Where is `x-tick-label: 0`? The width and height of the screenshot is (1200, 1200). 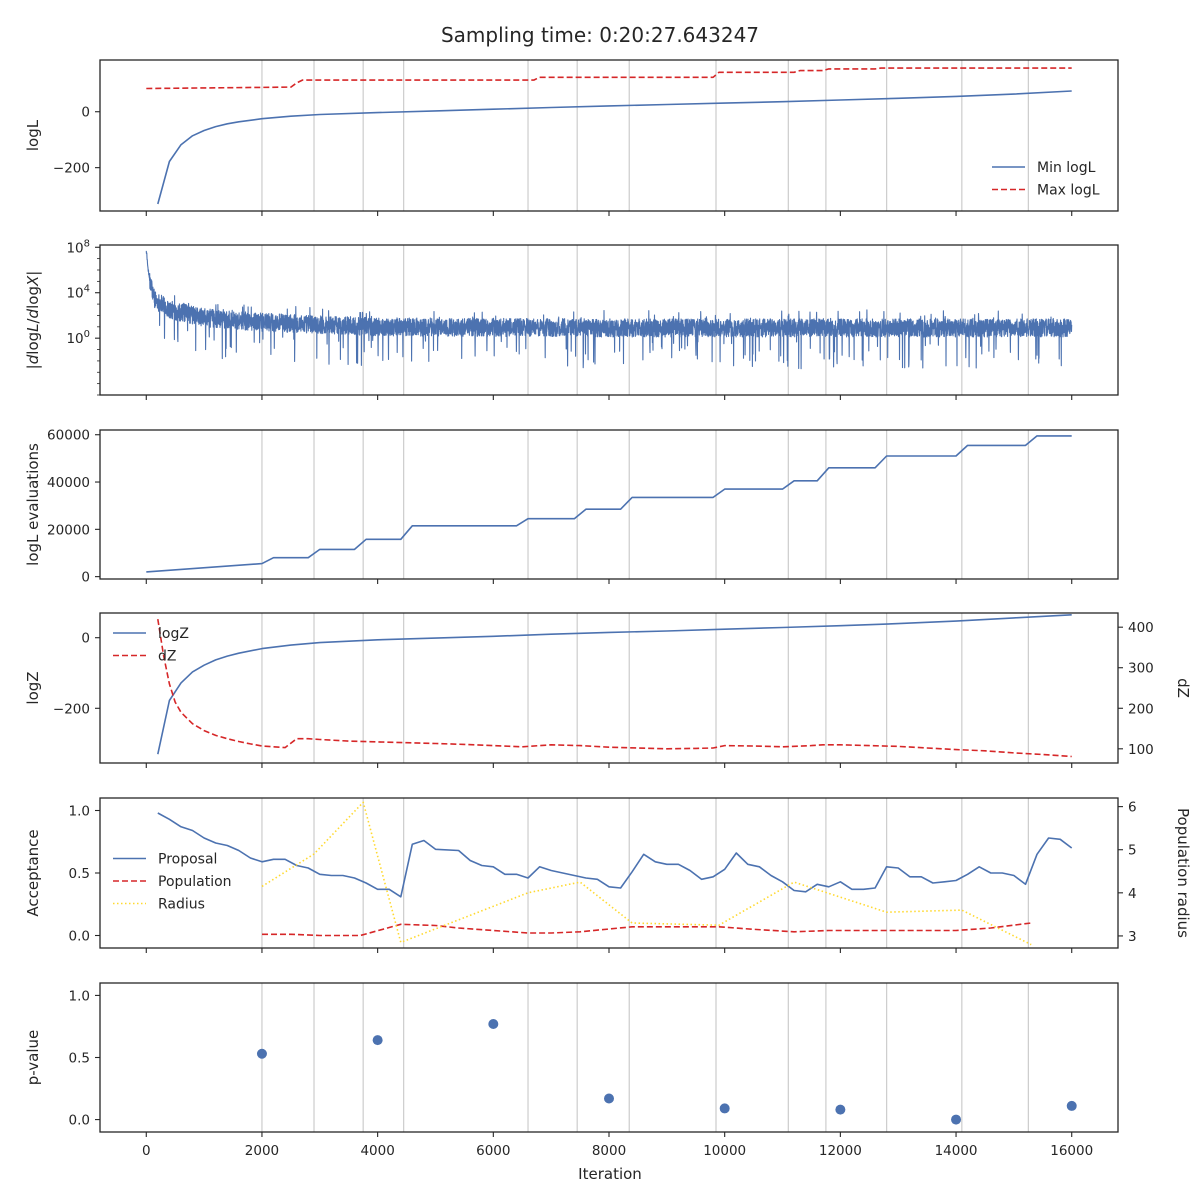
x-tick-label: 0 is located at coordinates (146, 1151).